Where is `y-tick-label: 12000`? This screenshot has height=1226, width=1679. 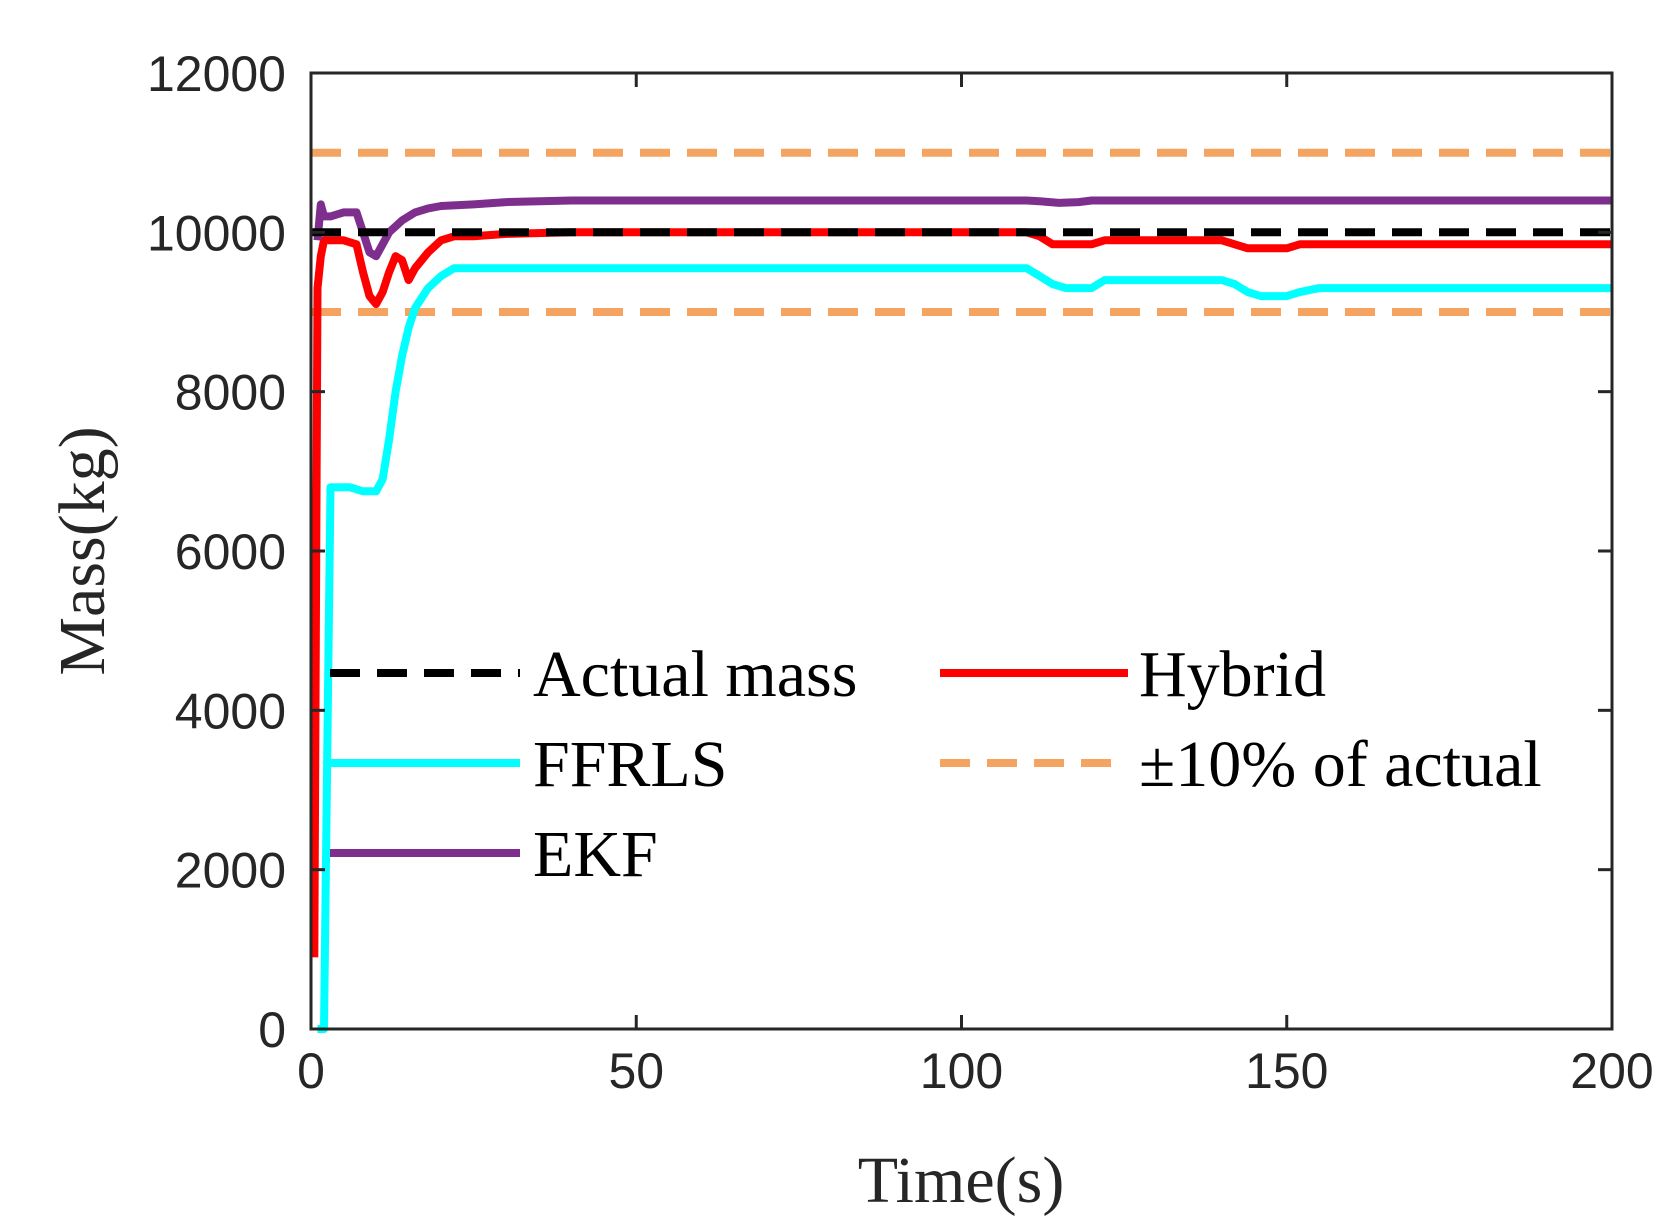 y-tick-label: 12000 is located at coordinates (216, 74).